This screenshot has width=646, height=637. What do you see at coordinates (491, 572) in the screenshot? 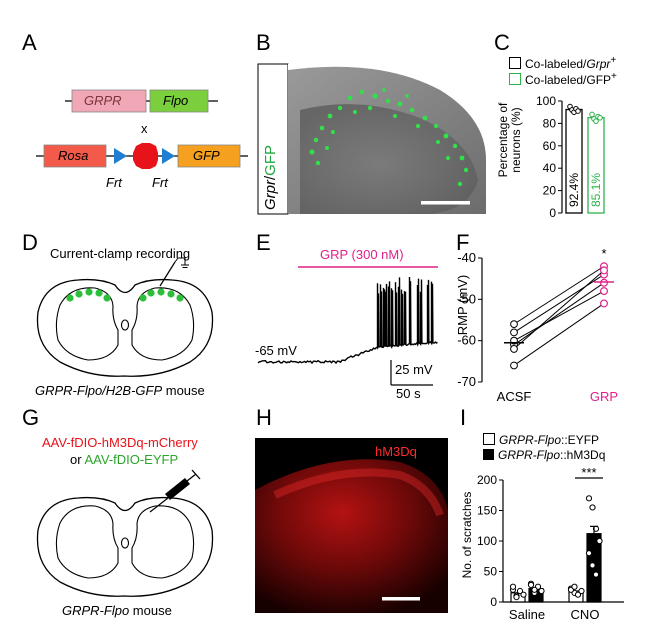
I see `i-y-tick-label: 50` at bounding box center [491, 572].